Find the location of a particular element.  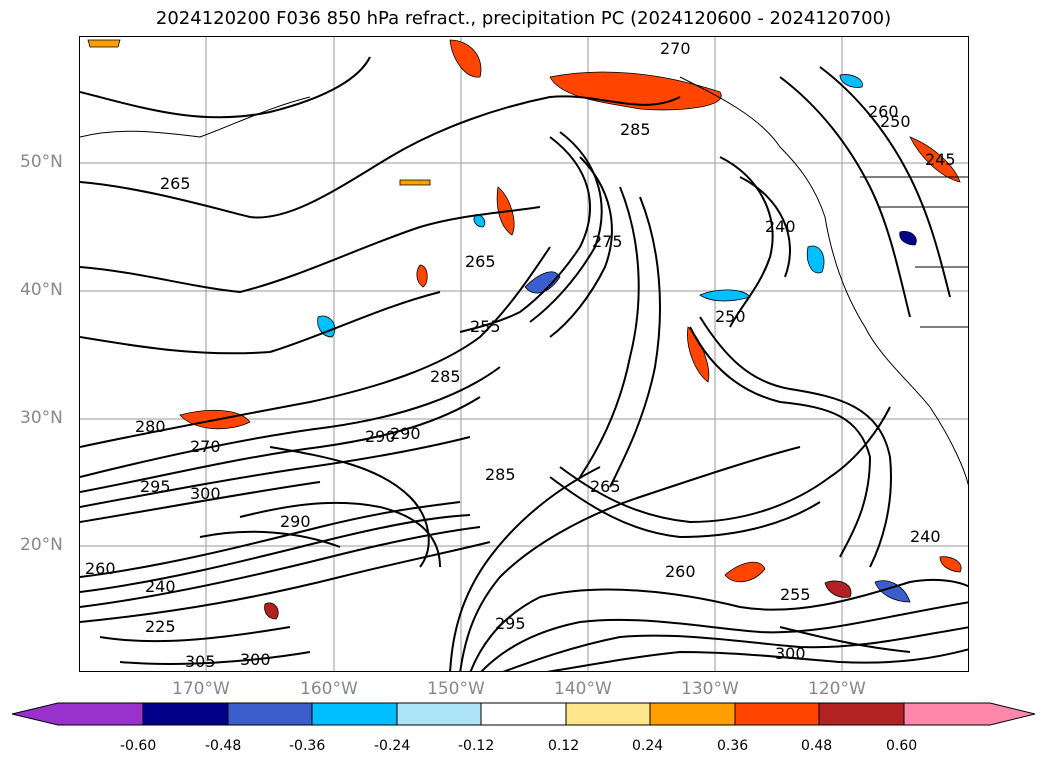

lon-label-140w: 140°W is located at coordinates (583, 689).